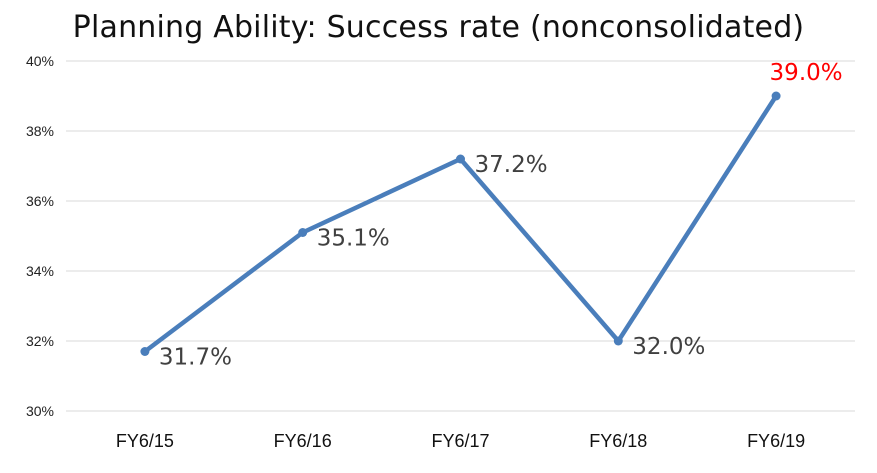  What do you see at coordinates (40, 341) in the screenshot?
I see `y-tick-label: 32%` at bounding box center [40, 341].